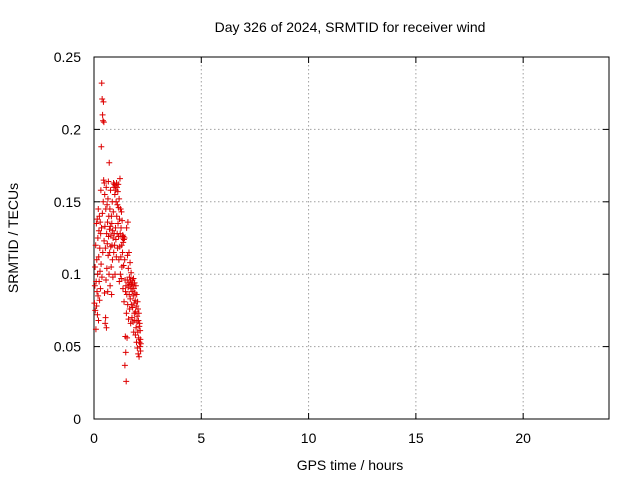 The image size is (640, 480). What do you see at coordinates (117, 232) in the screenshot?
I see `data-points` at bounding box center [117, 232].